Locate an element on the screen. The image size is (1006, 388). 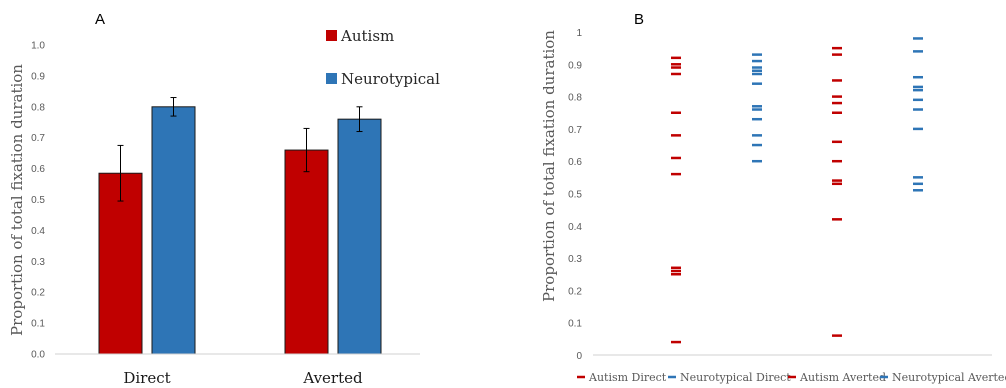
panel-a-y-axis-label: Proportion of total fixation duration is located at coordinates (17, 200).